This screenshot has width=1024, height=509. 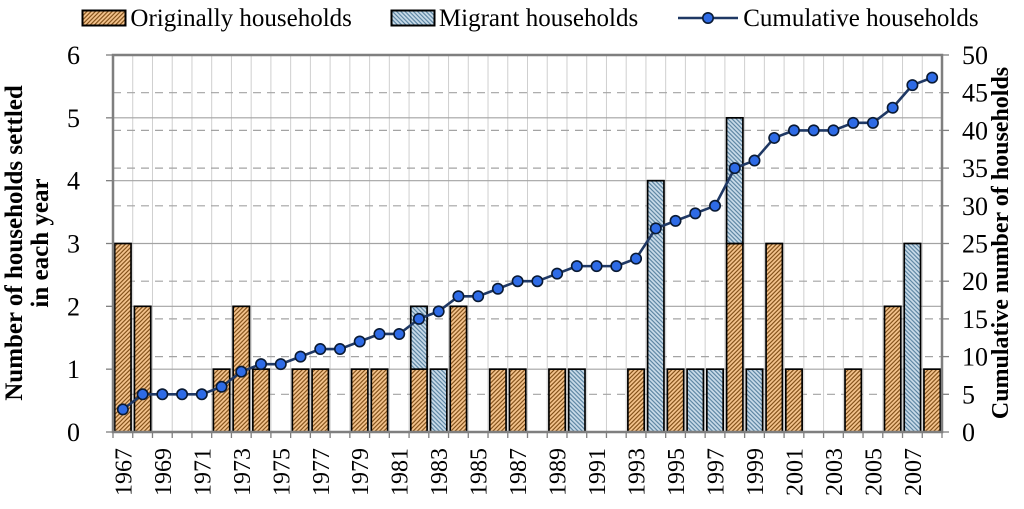 I want to click on x-tick-label: 1975, so click(x=282, y=472).